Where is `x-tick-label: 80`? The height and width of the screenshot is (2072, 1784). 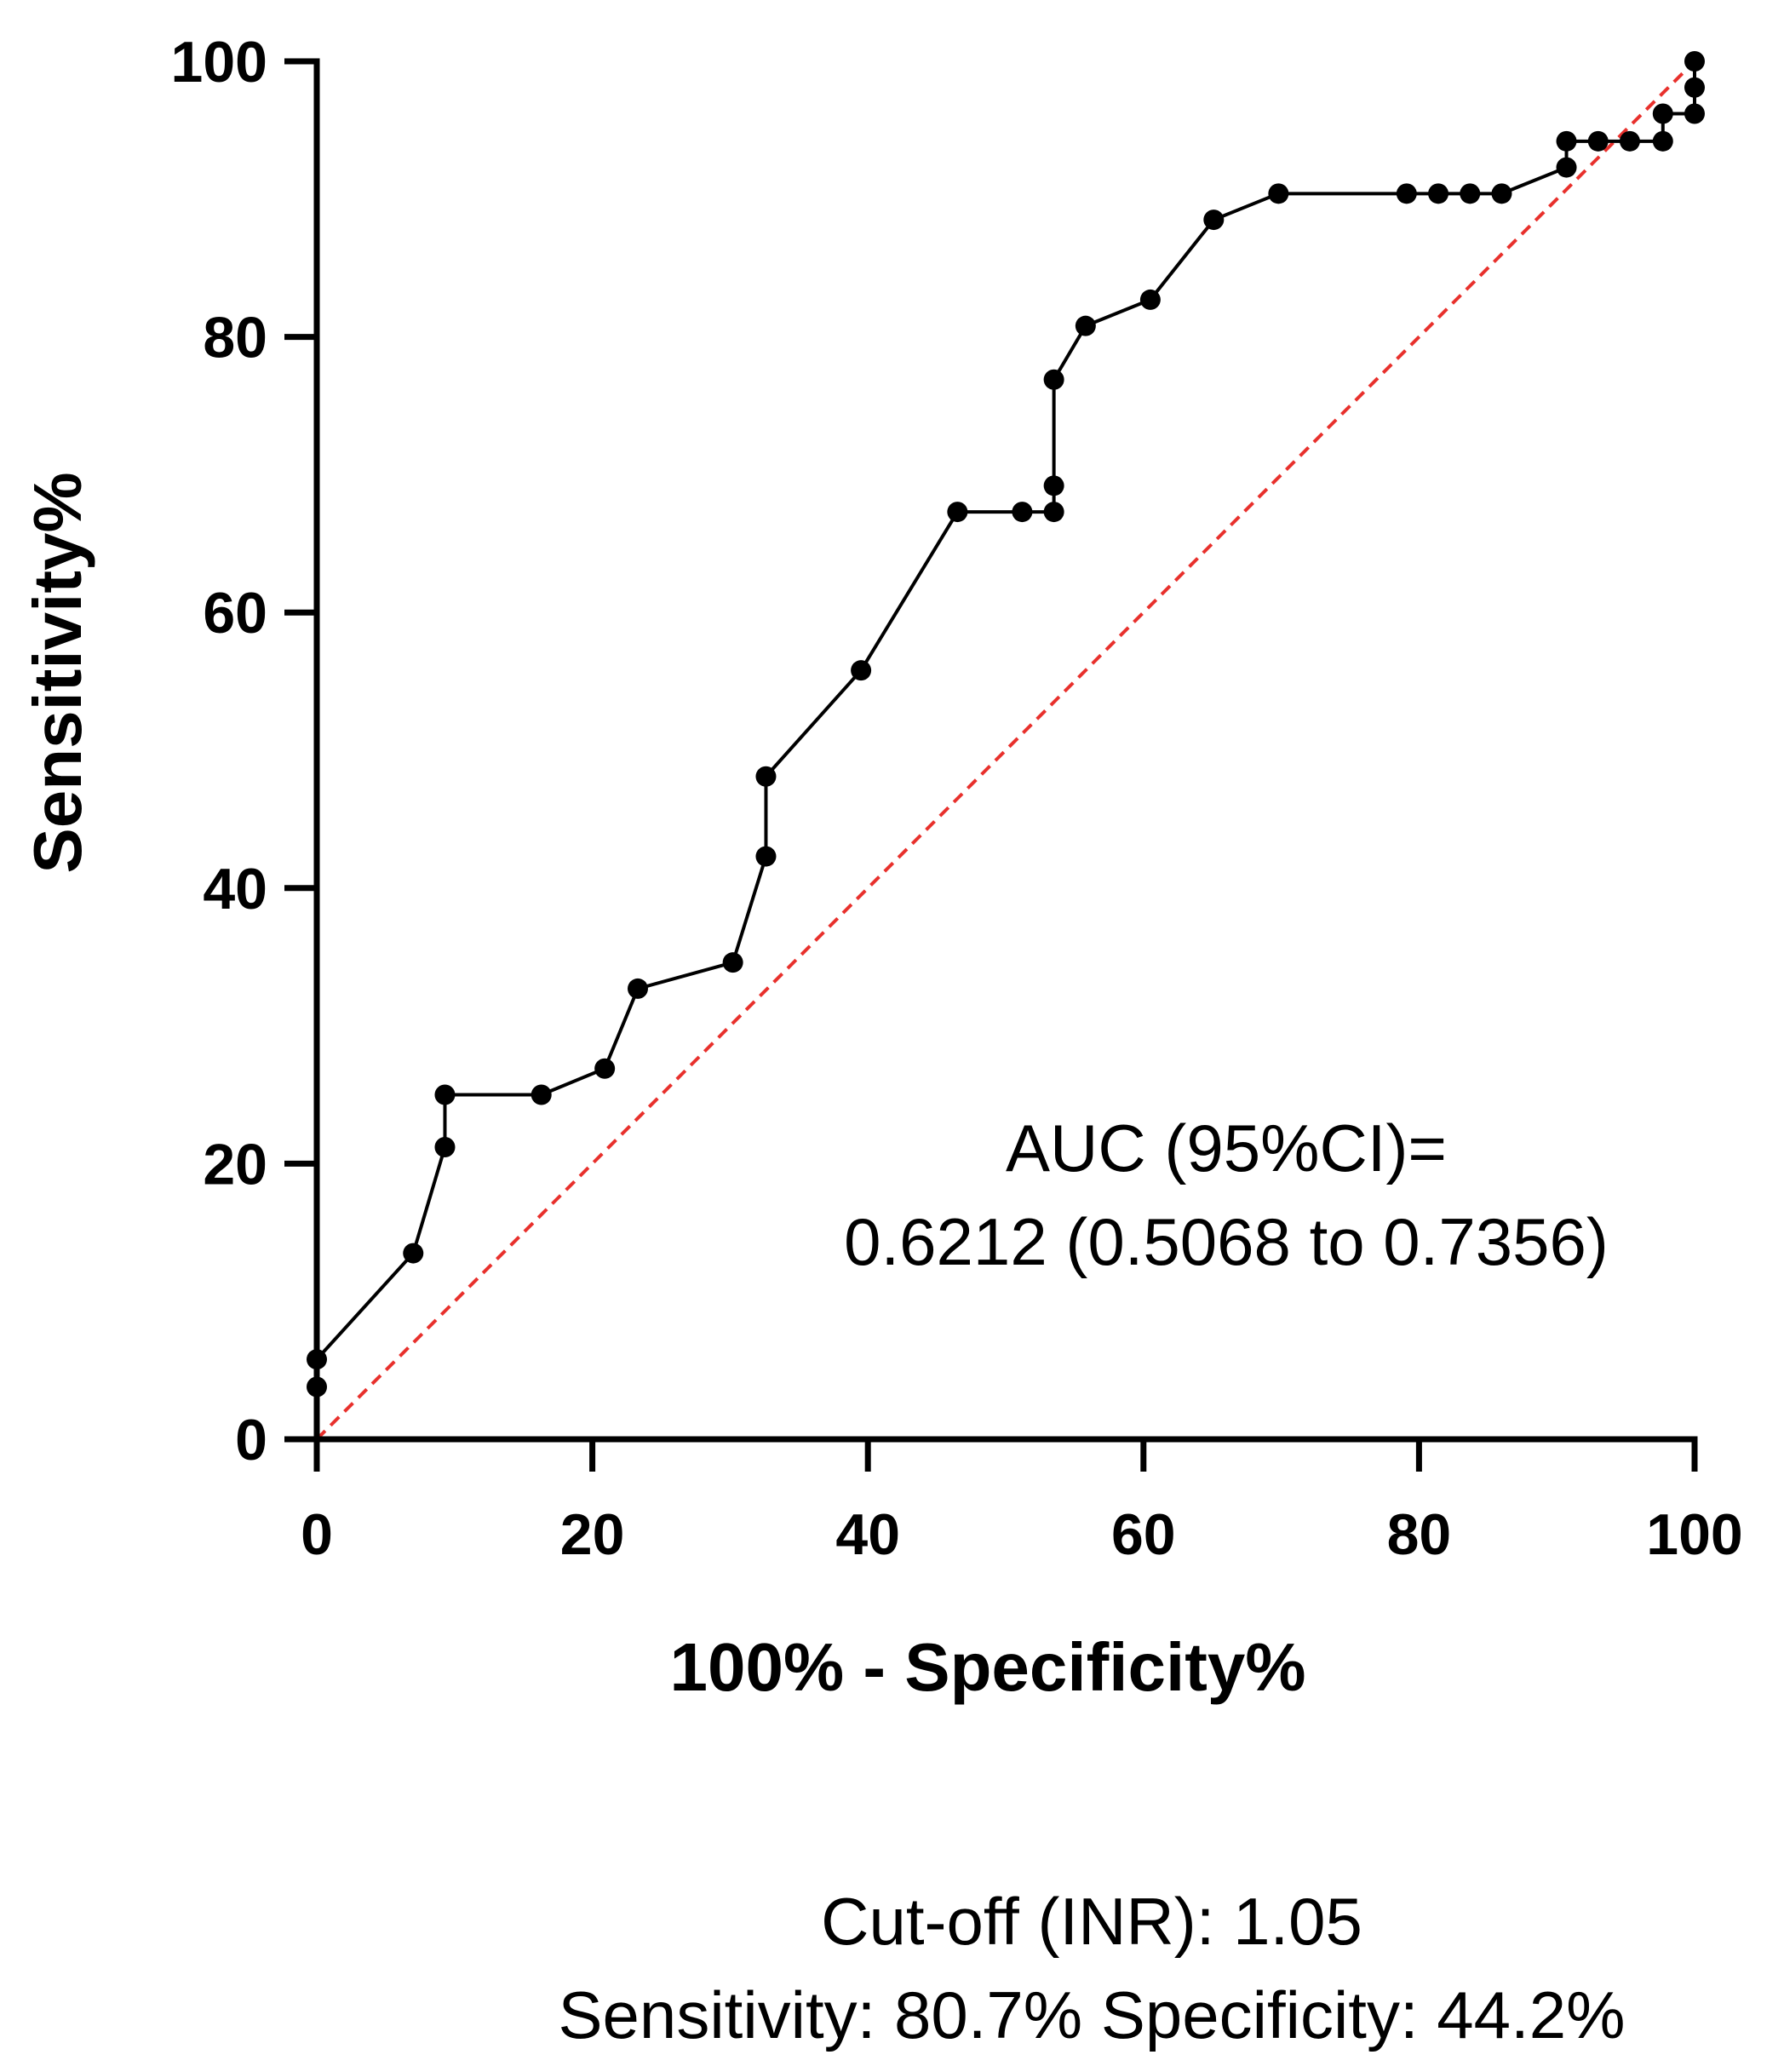 x-tick-label: 80 is located at coordinates (1419, 1534).